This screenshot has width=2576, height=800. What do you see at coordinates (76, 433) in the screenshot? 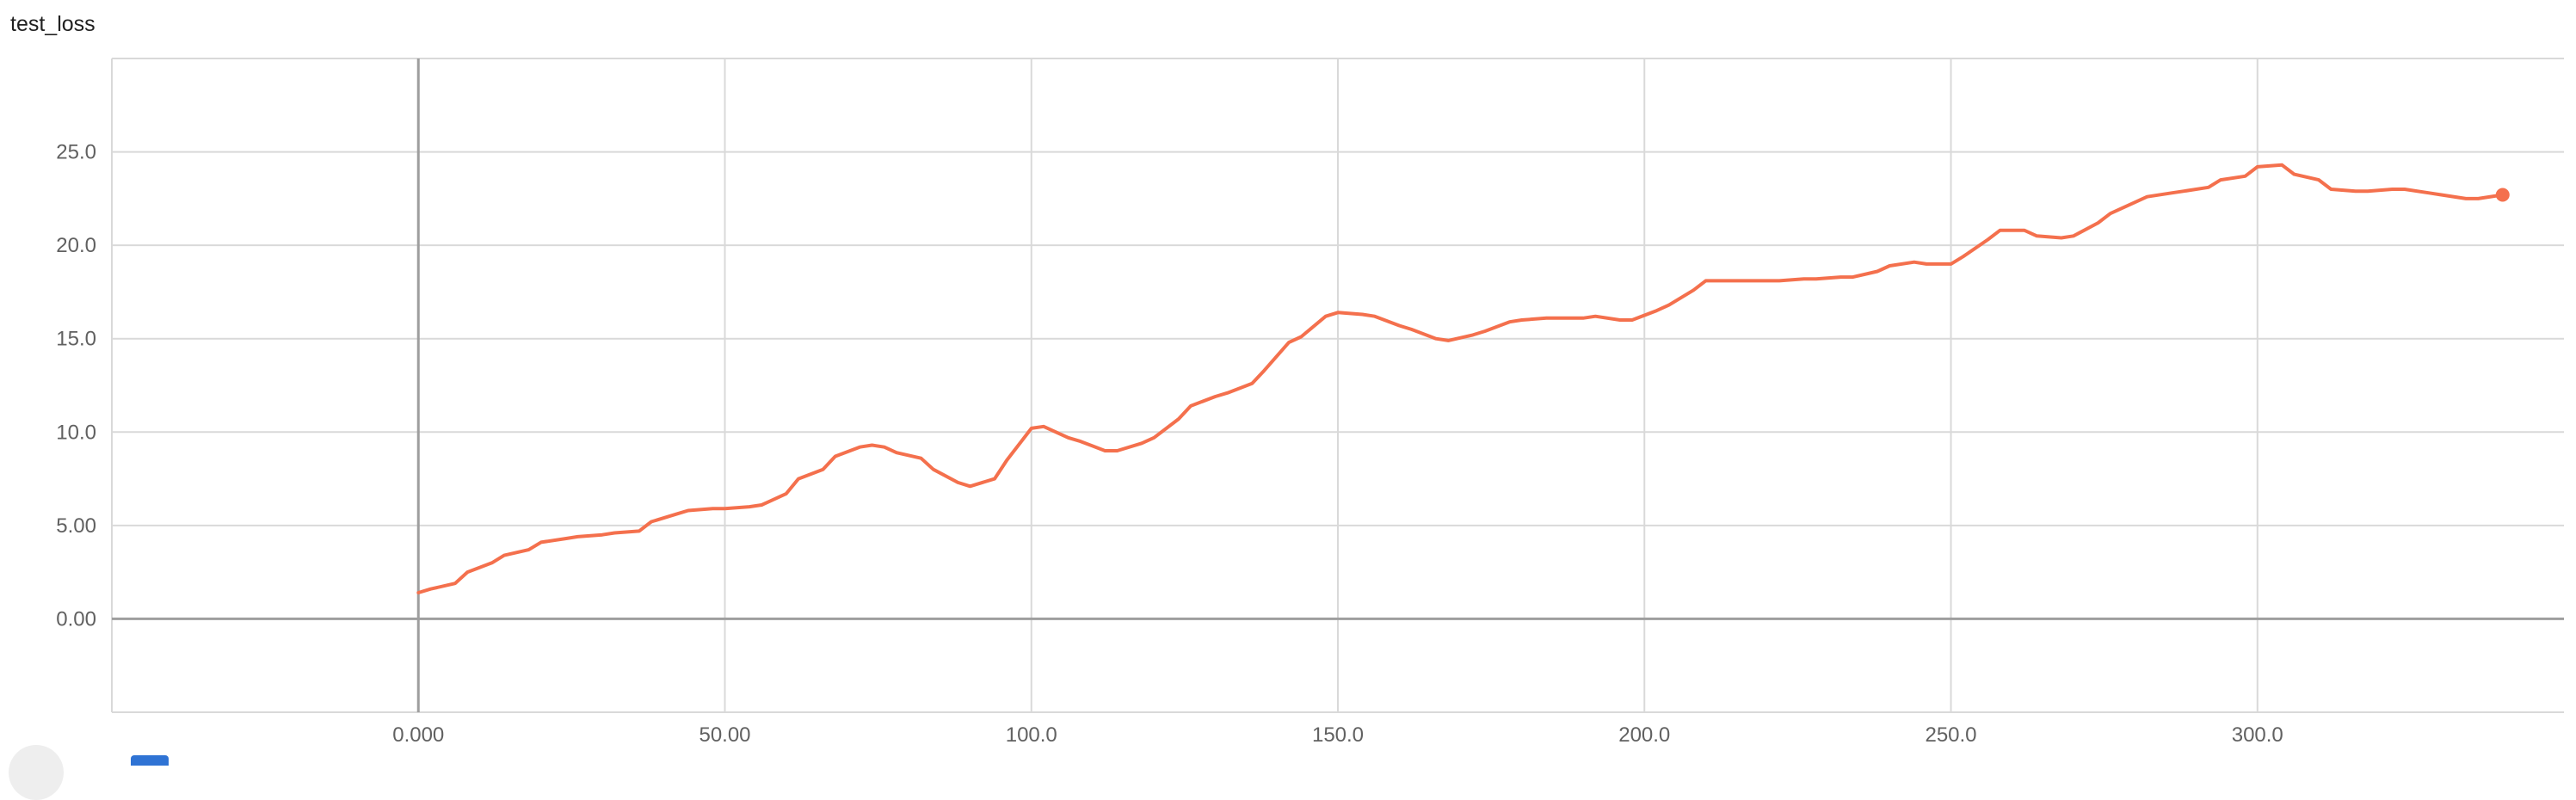
I see `y-tick-label: 10.0` at bounding box center [76, 433].